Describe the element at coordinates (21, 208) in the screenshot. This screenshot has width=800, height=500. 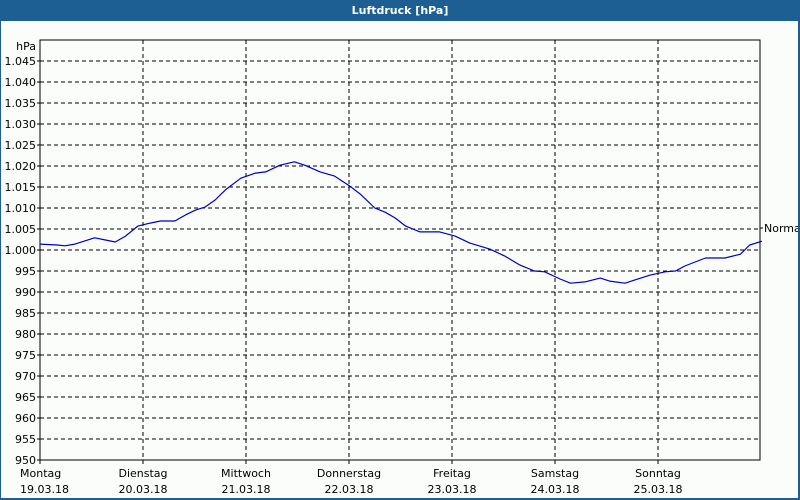
I see `y-tick-label: 1.010` at that location.